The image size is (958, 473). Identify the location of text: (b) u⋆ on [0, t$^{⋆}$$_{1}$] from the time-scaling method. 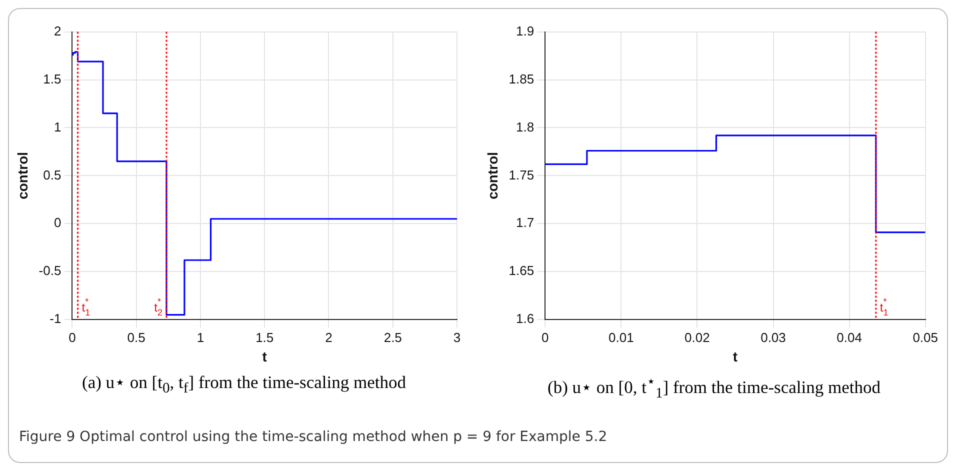
(714, 387).